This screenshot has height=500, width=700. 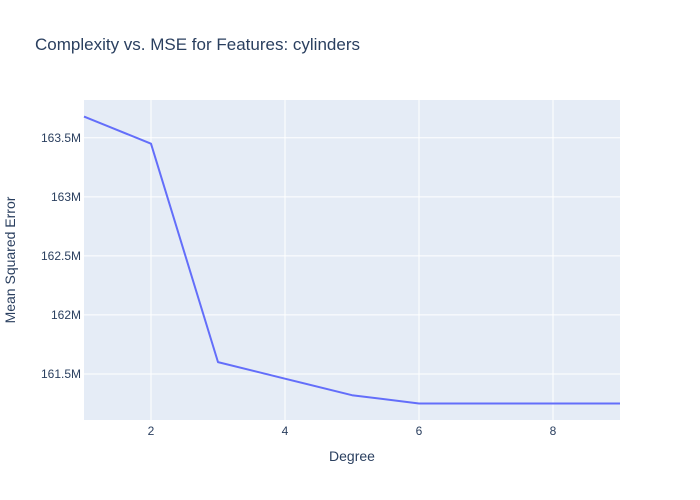 I want to click on x-tick-labels: 2 4 6 8, so click(x=352, y=431).